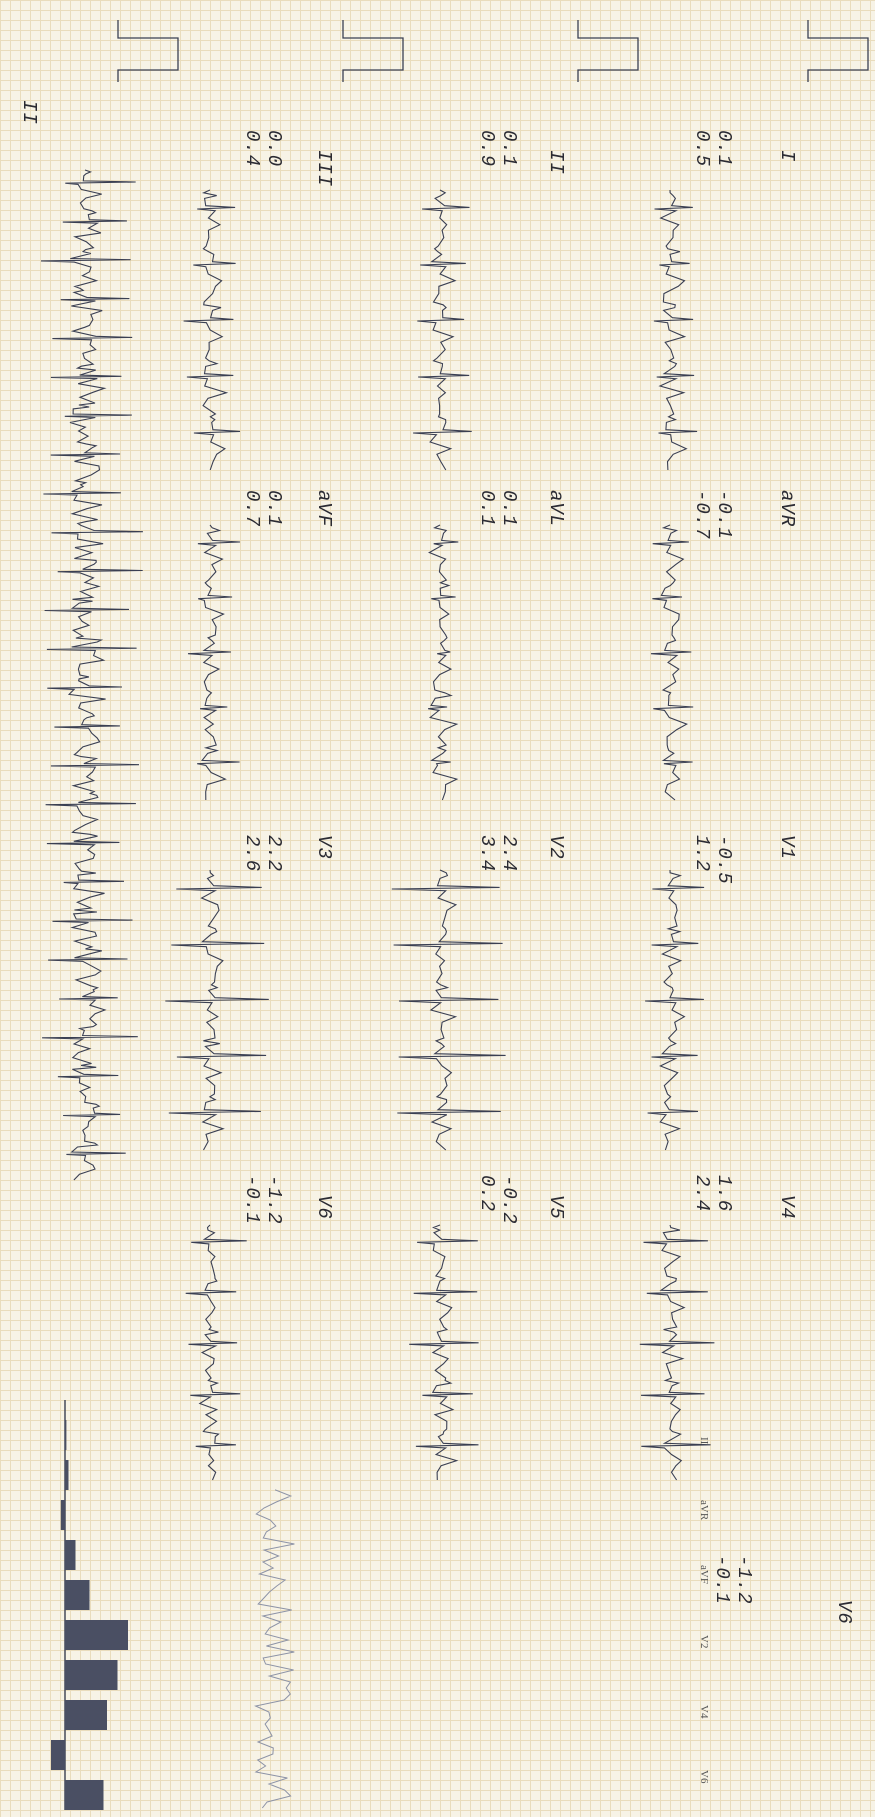 The image size is (875, 1817). I want to click on profile-label-ii: II, so click(704, 1441).